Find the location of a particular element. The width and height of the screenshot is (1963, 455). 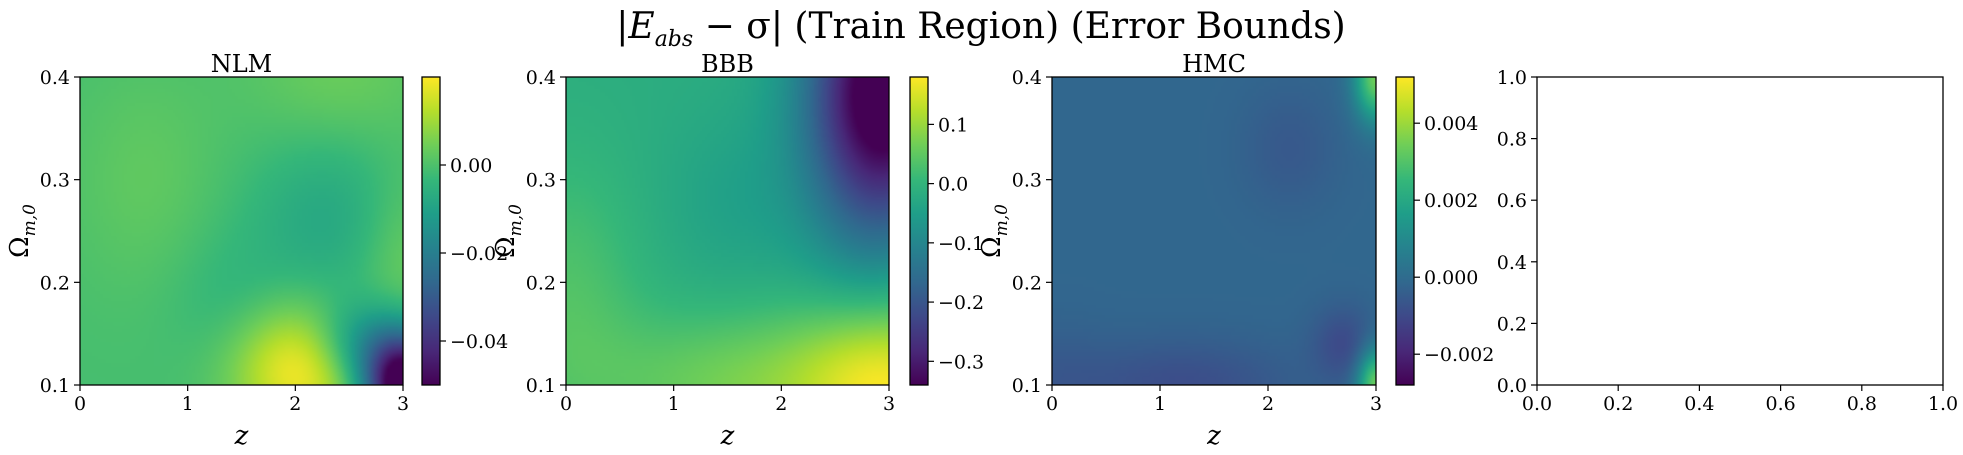

y-tick-label: 1.0 is located at coordinates (1512, 78).